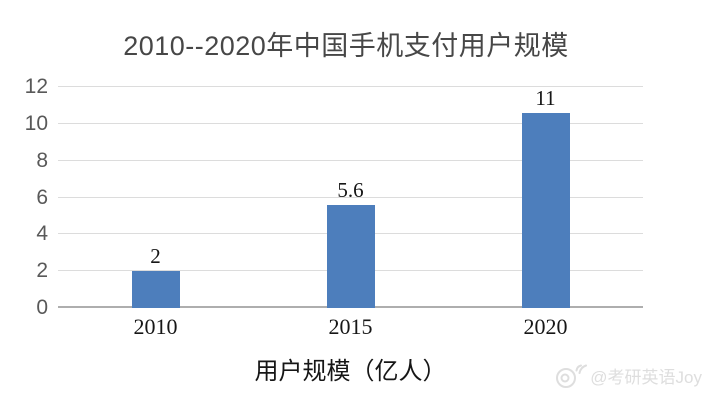 The width and height of the screenshot is (706, 400). What do you see at coordinates (155, 326) in the screenshot?
I see `x-tick-label-2010: 2010` at bounding box center [155, 326].